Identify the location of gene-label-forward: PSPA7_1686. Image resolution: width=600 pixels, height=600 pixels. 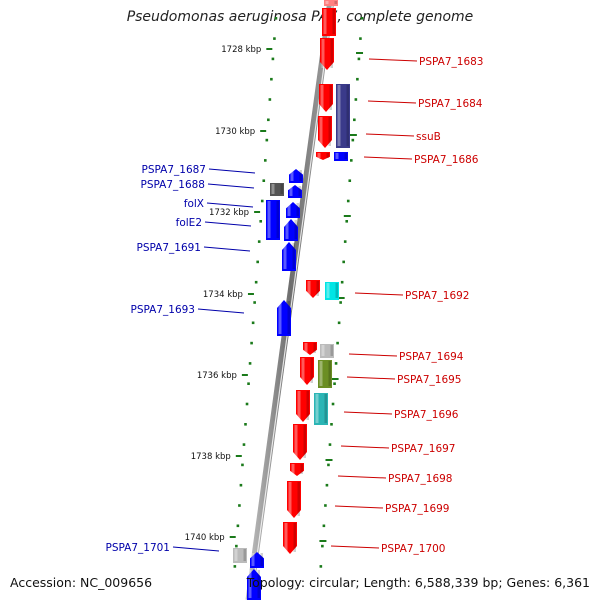
(446, 160).